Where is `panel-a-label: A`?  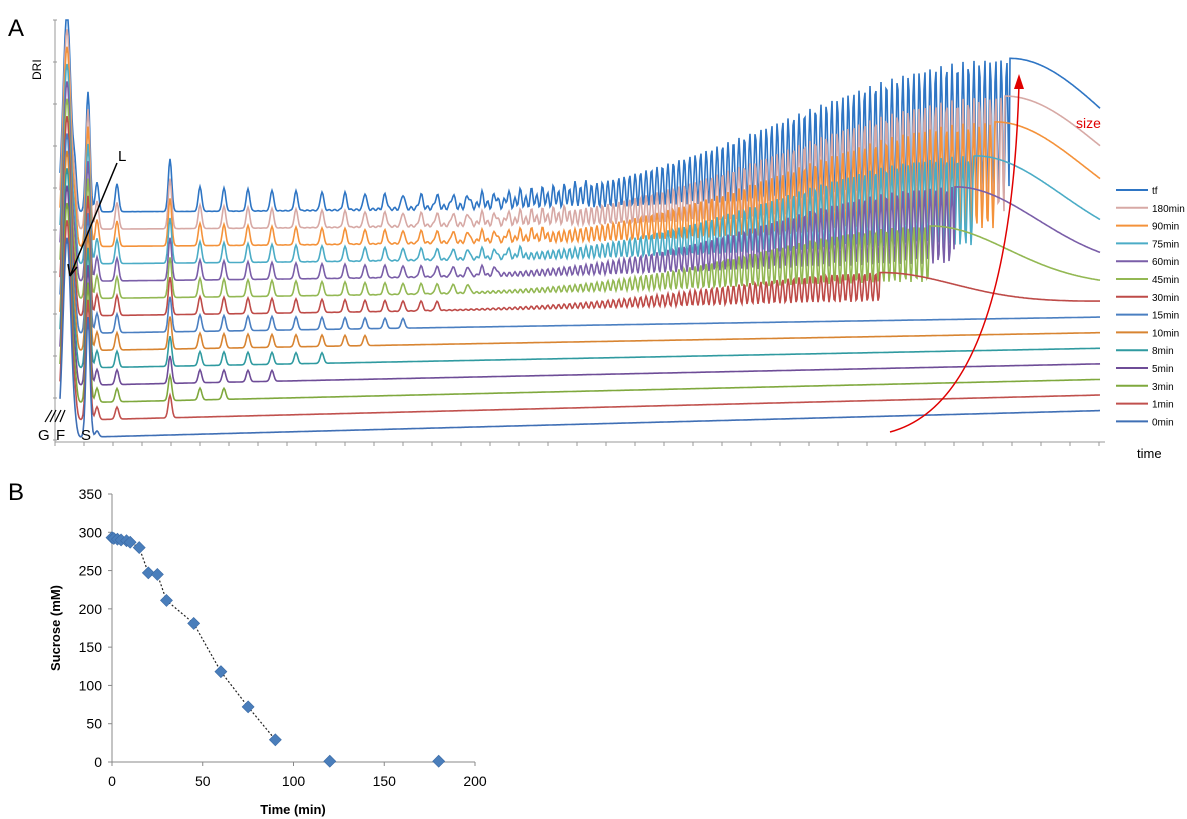
panel-a-label: A is located at coordinates (16, 28).